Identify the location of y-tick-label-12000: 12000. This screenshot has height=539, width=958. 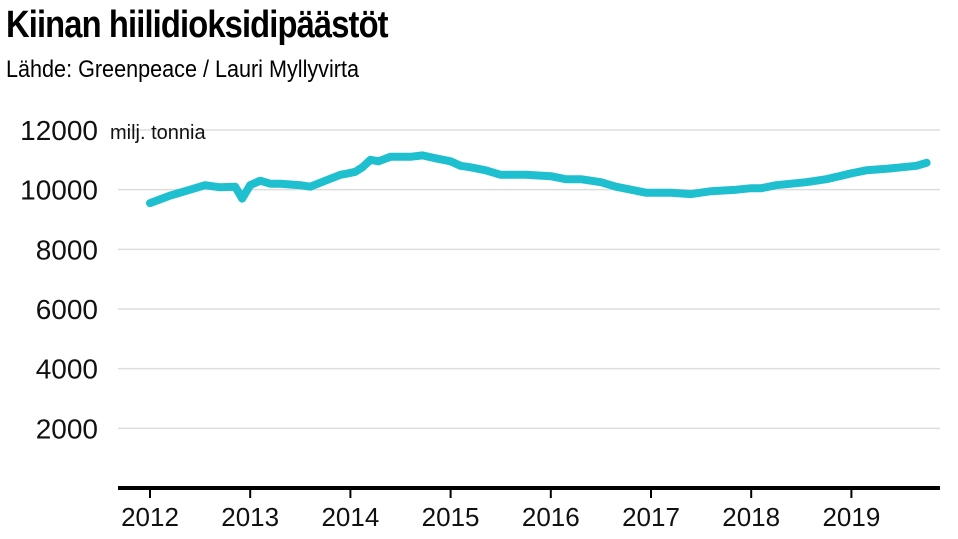
(59, 130).